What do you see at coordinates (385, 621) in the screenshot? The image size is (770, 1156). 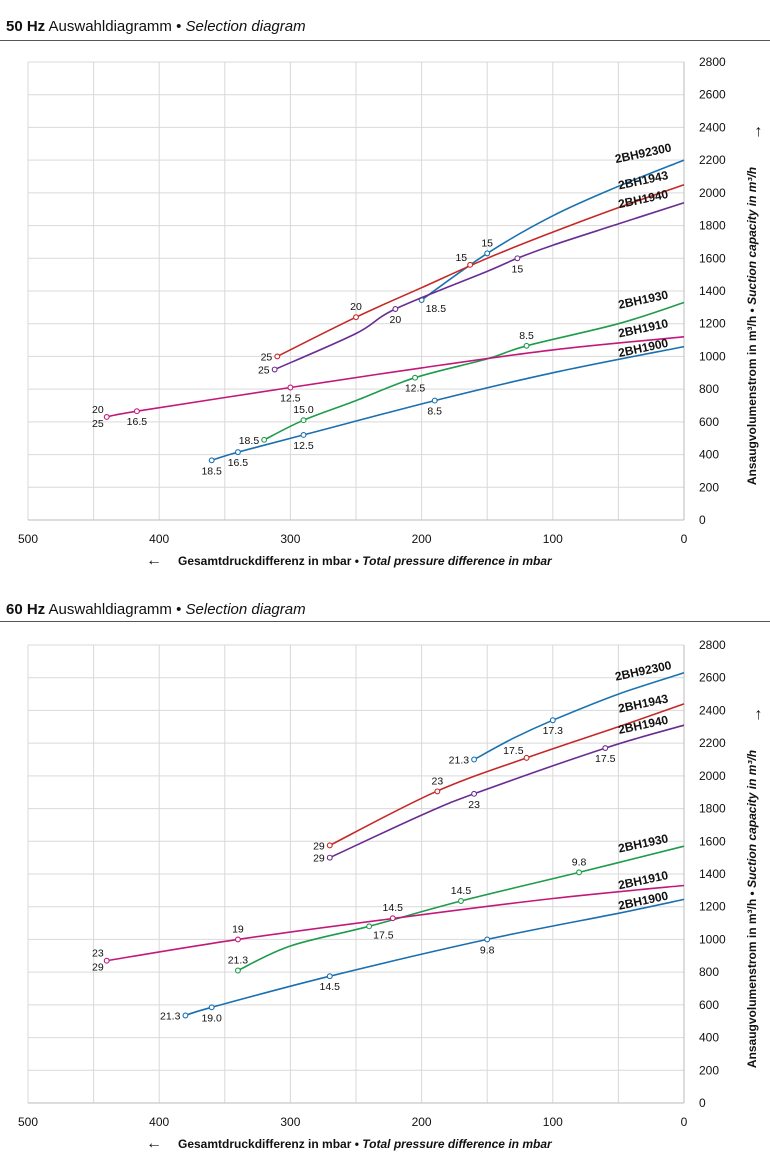 I see `title-rule` at bounding box center [385, 621].